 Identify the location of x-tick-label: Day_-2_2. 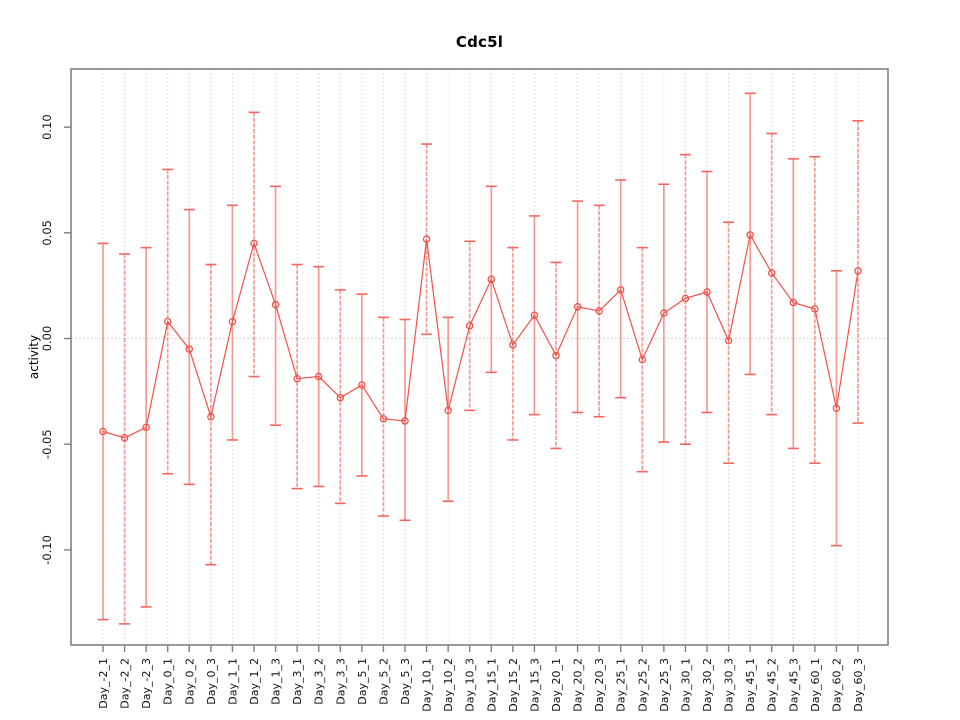
(125, 683).